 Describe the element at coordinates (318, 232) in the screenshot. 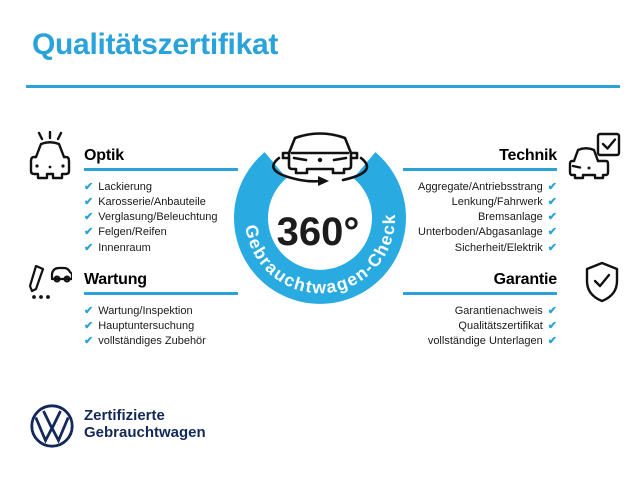

I see `badge-degree-label: 360°` at that location.